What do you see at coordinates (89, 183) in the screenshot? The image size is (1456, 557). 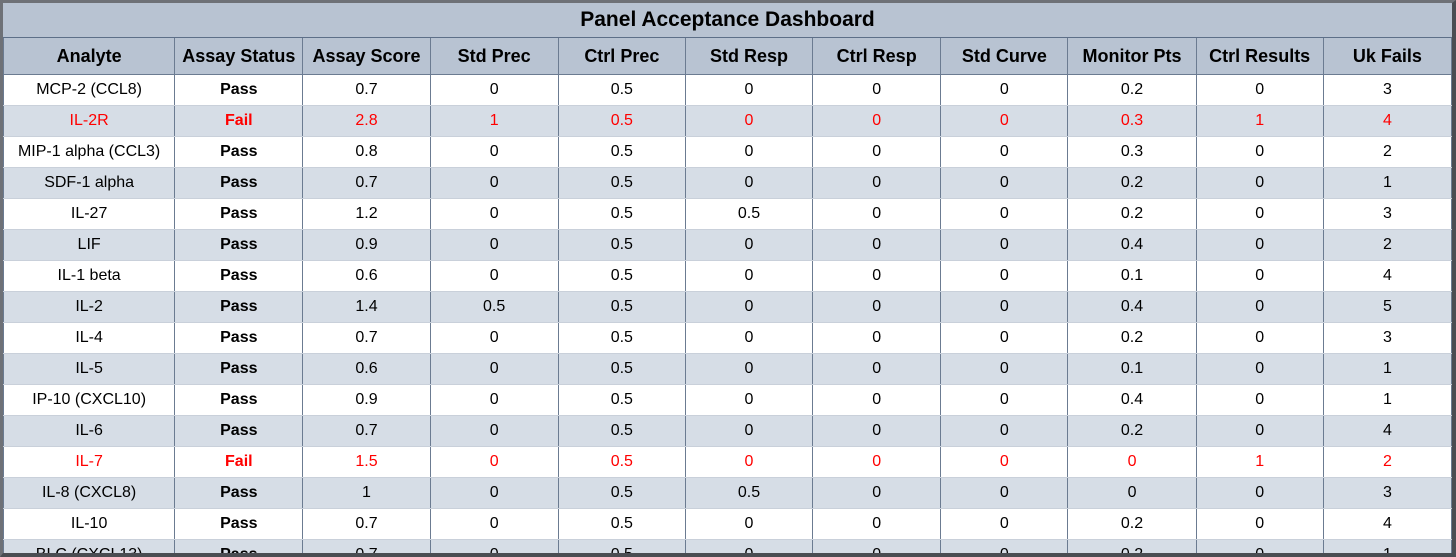 I see `analyte-cell: SDF-1 alpha` at bounding box center [89, 183].